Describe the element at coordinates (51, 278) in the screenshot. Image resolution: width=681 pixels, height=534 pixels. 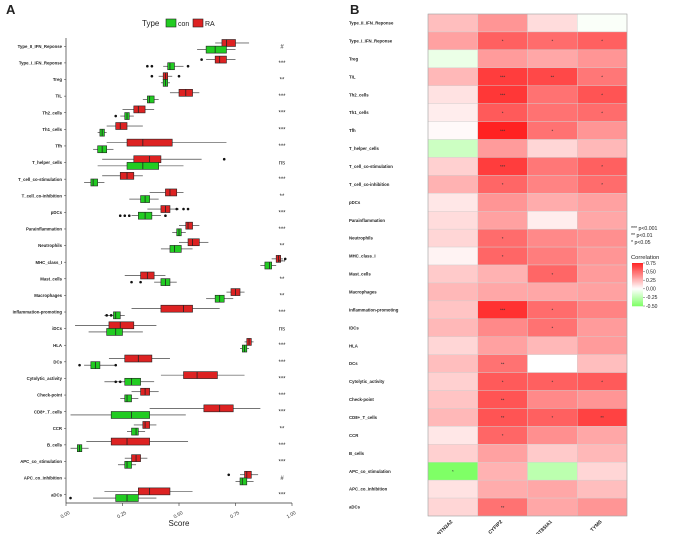
I see `y-tick-label: Mast_cells` at that location.